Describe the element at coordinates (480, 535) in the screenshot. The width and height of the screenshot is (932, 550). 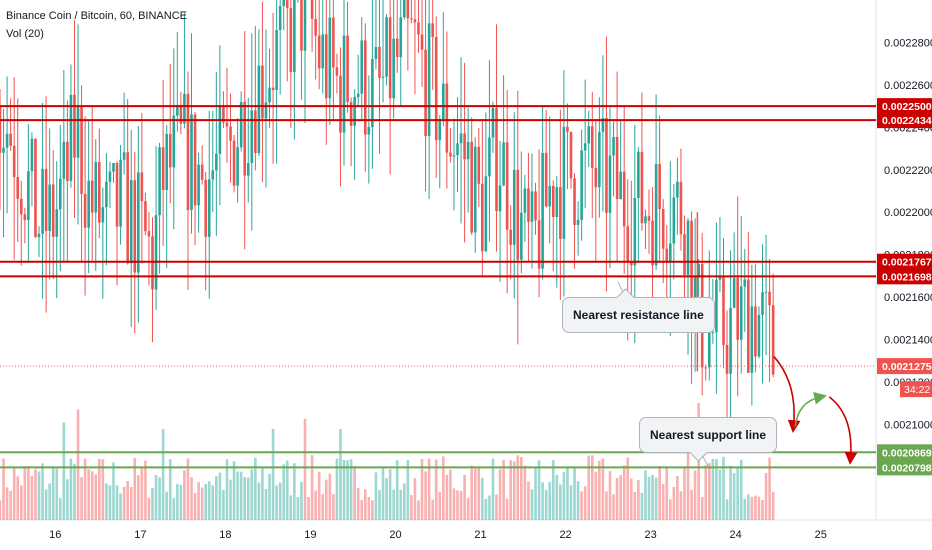
I see `time-tick-label: 21` at that location.